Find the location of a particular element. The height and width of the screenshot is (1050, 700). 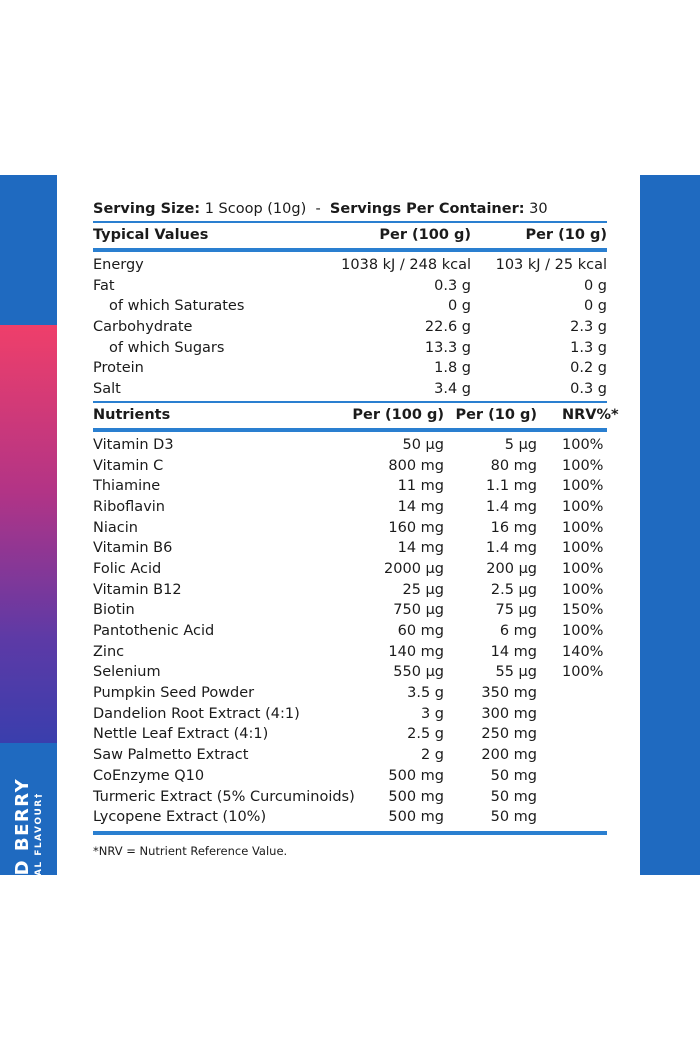

value-per-100g: 1.8 g is located at coordinates (452, 368).